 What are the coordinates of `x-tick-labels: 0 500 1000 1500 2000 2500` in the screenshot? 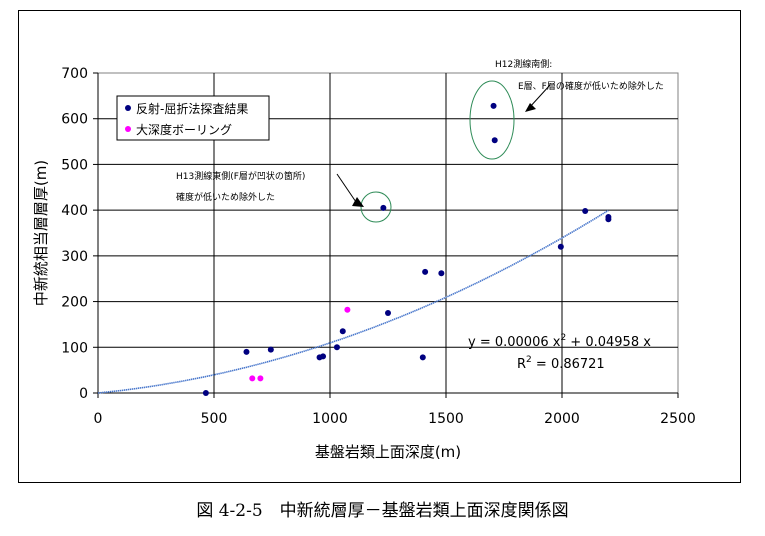 It's located at (395, 419).